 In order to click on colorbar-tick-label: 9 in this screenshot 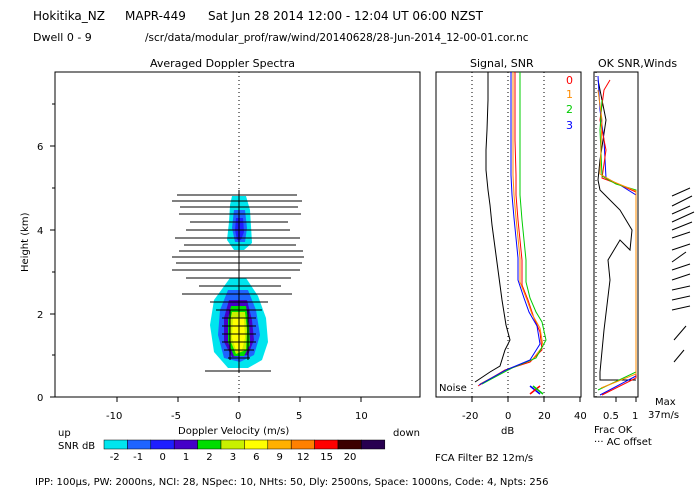, I will do `click(280, 457)`.